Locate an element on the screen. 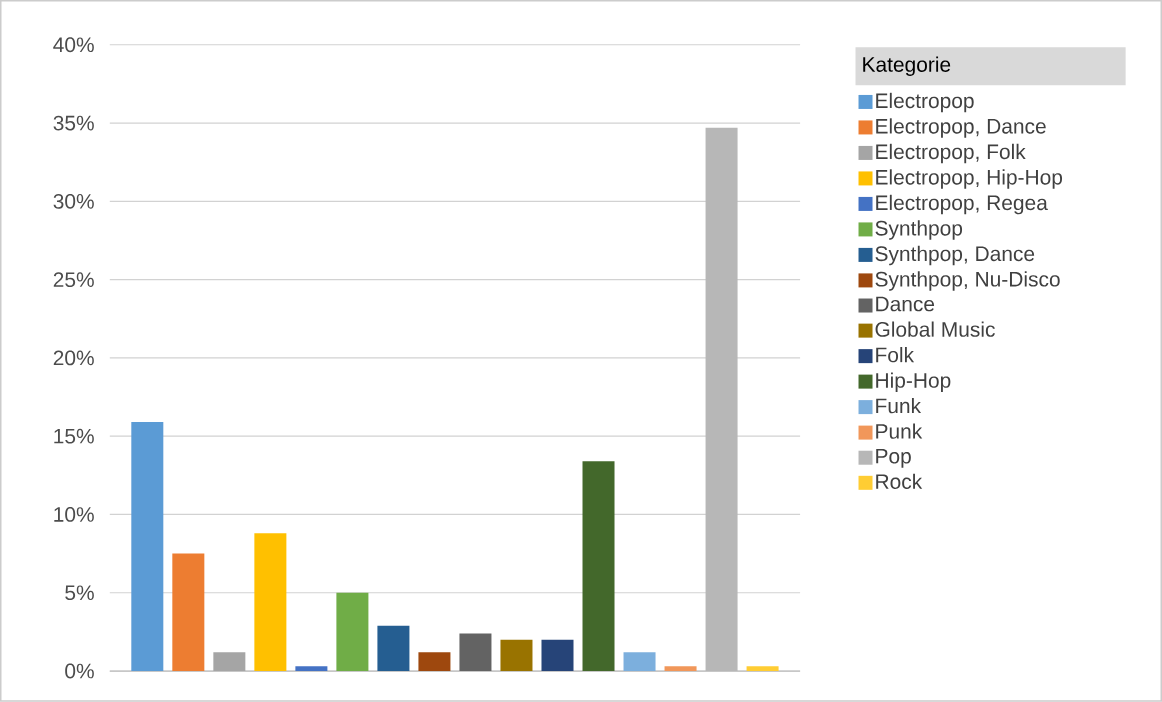 This screenshot has height=702, width=1162. legend-title: Kategorie is located at coordinates (907, 66).